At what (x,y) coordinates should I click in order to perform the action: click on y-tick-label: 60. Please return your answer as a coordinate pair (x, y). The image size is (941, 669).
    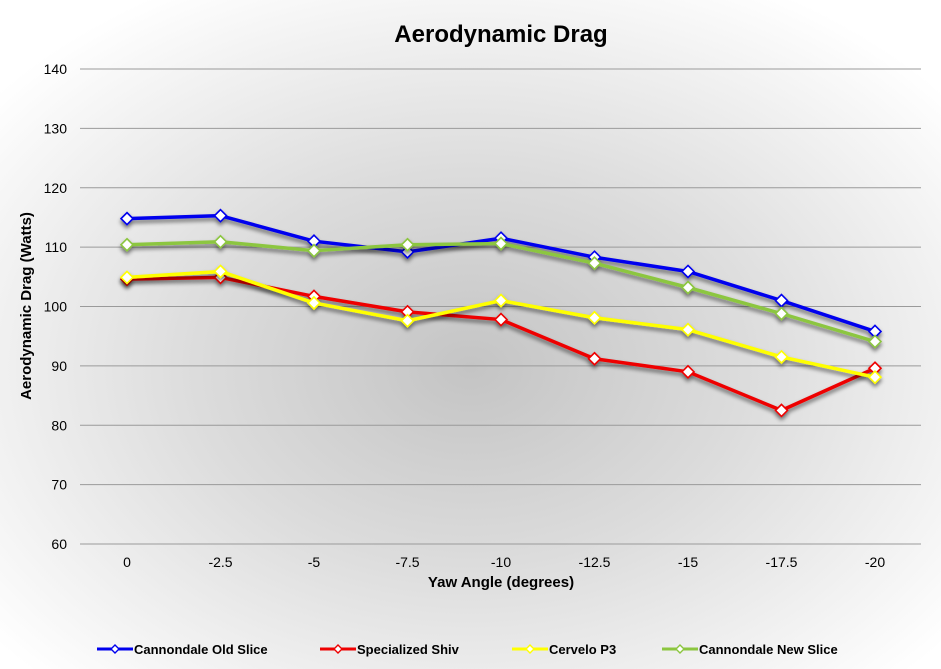
    Looking at the image, I should click on (59, 544).